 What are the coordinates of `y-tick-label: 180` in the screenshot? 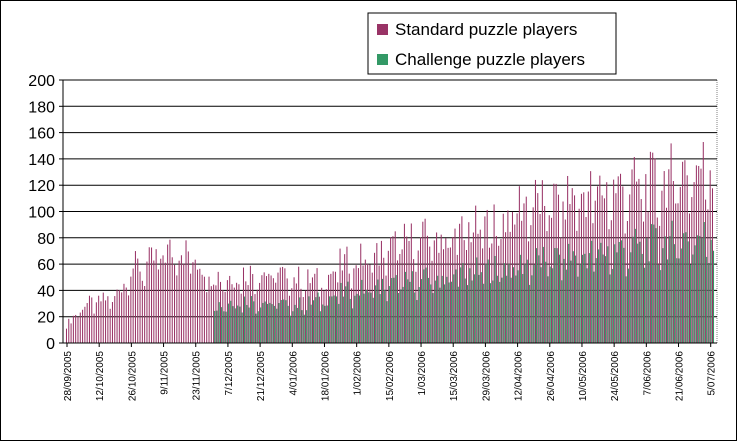 It's located at (41, 107).